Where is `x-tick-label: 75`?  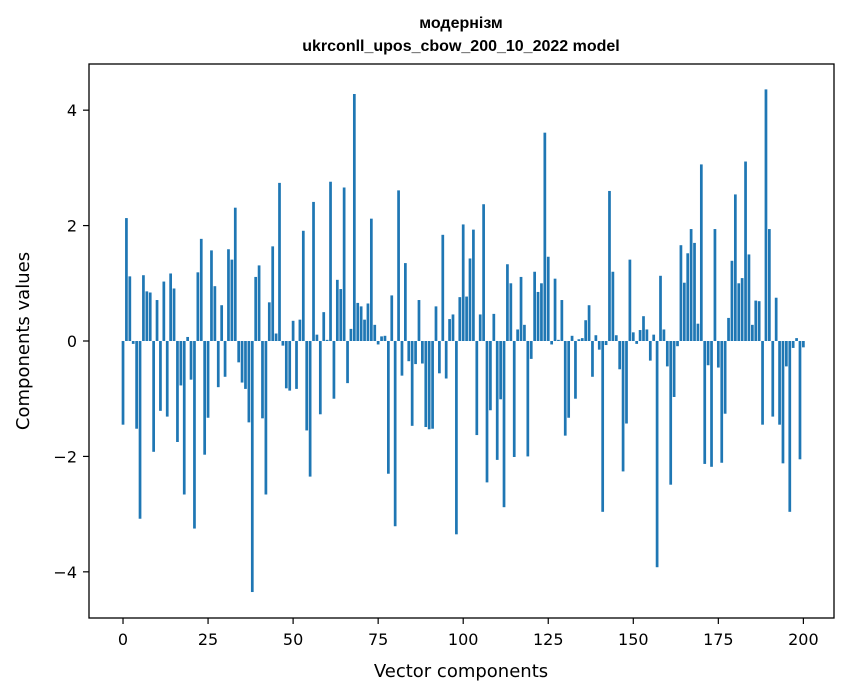
x-tick-label: 75 is located at coordinates (378, 639).